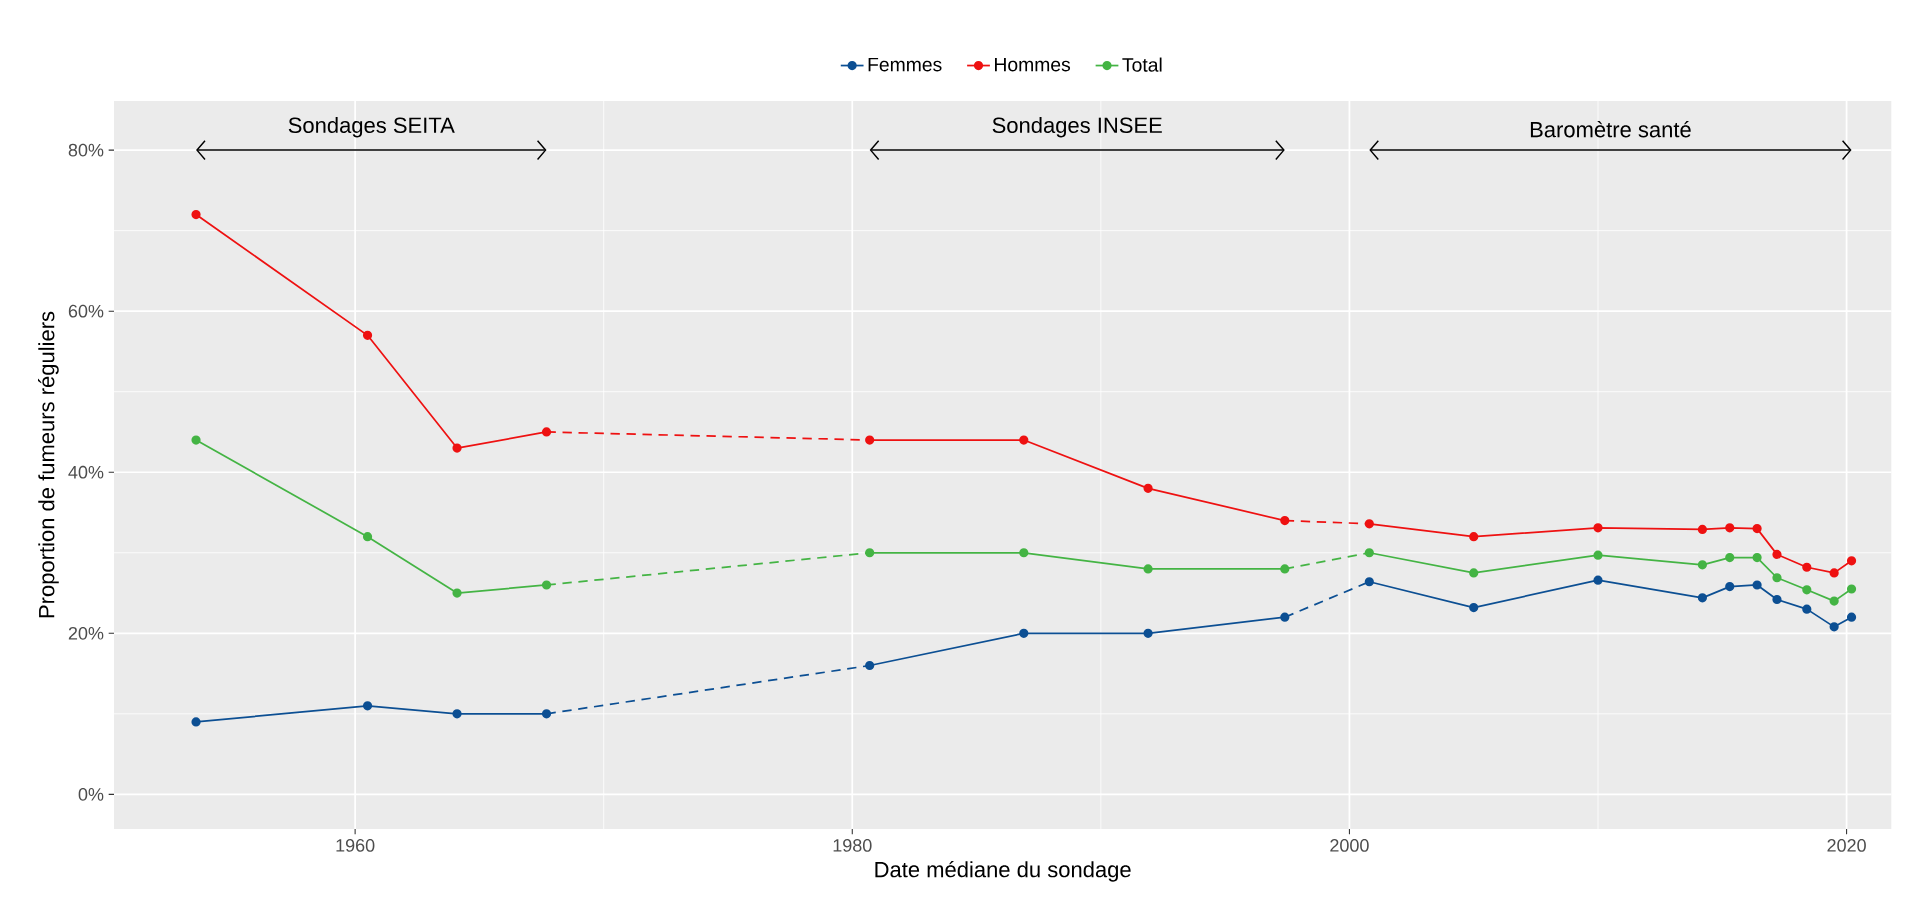 The width and height of the screenshot is (1926, 900). Describe the element at coordinates (1610, 129) in the screenshot. I see `annotation: Baromètre santé` at that location.